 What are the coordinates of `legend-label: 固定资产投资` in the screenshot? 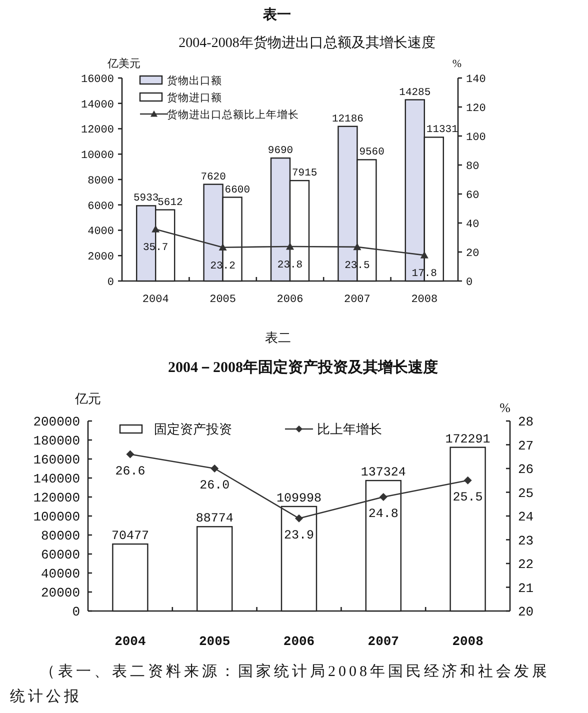 It's located at (193, 429).